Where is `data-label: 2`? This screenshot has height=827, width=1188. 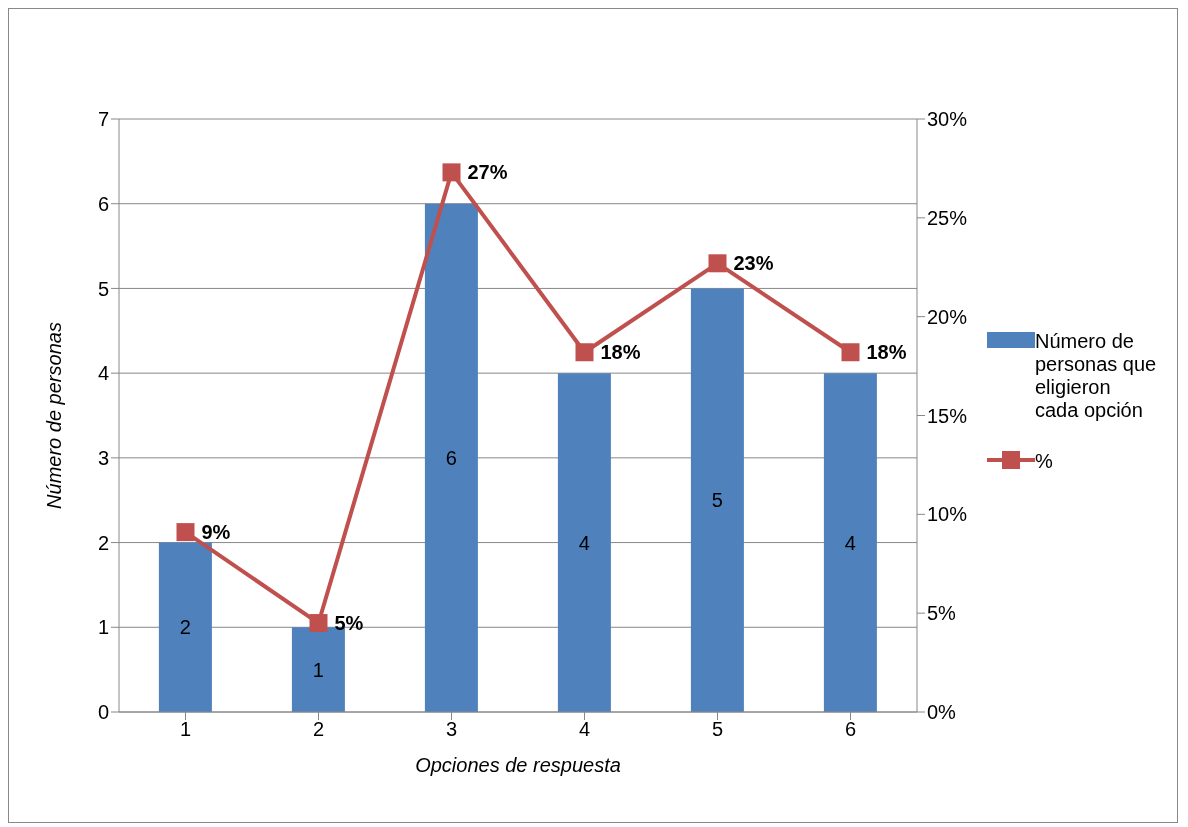
data-label: 2 is located at coordinates (185, 627).